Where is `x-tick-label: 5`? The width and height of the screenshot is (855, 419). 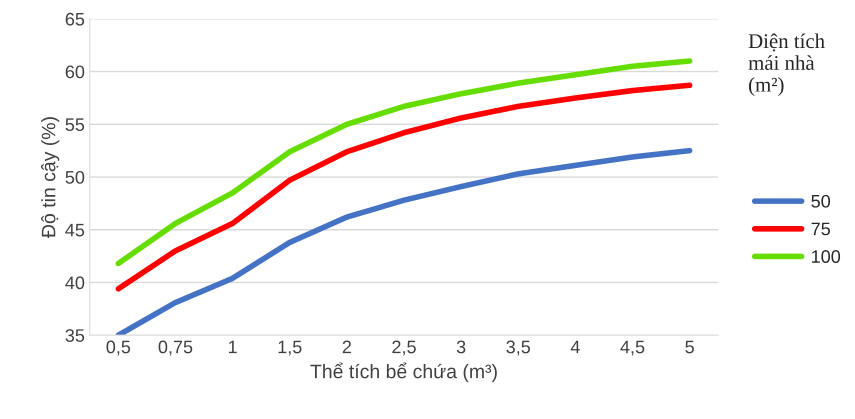 x-tick-label: 5 is located at coordinates (689, 347).